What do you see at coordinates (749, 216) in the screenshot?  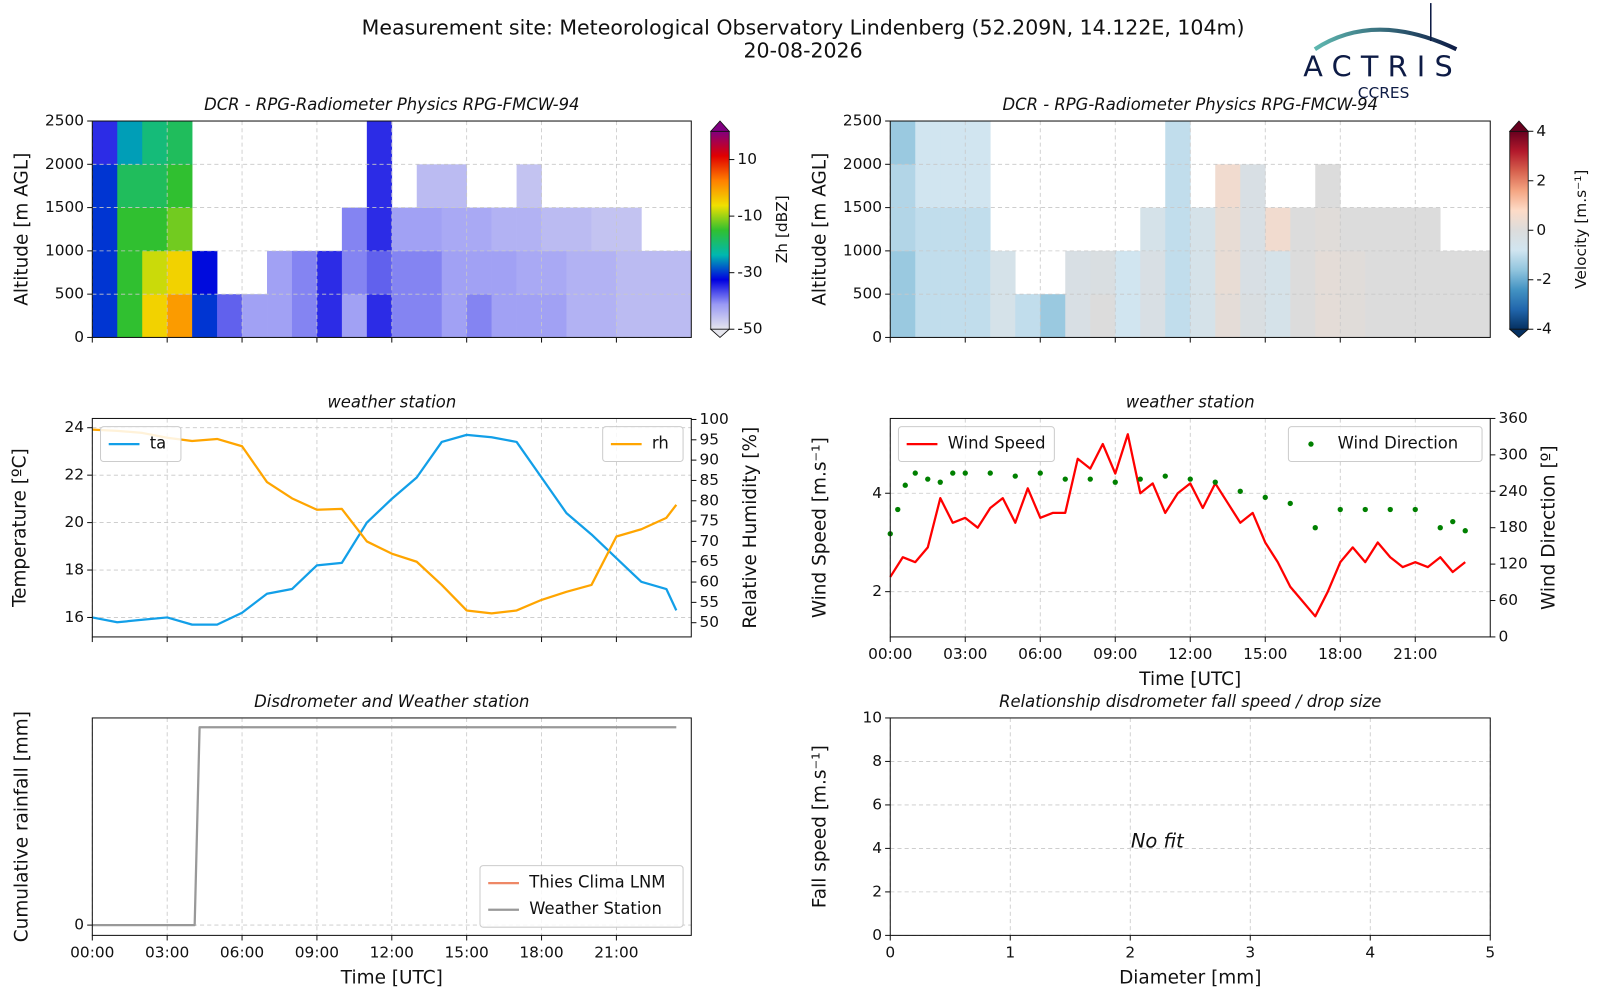 I see `colorbar-tick-label: -10` at bounding box center [749, 216].